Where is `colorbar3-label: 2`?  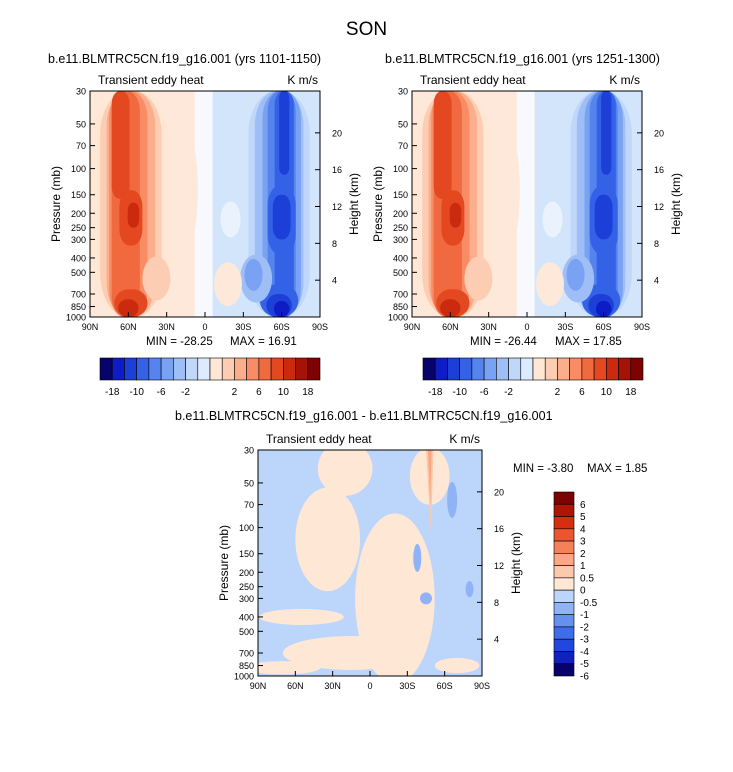
colorbar3-label: 2 is located at coordinates (583, 554).